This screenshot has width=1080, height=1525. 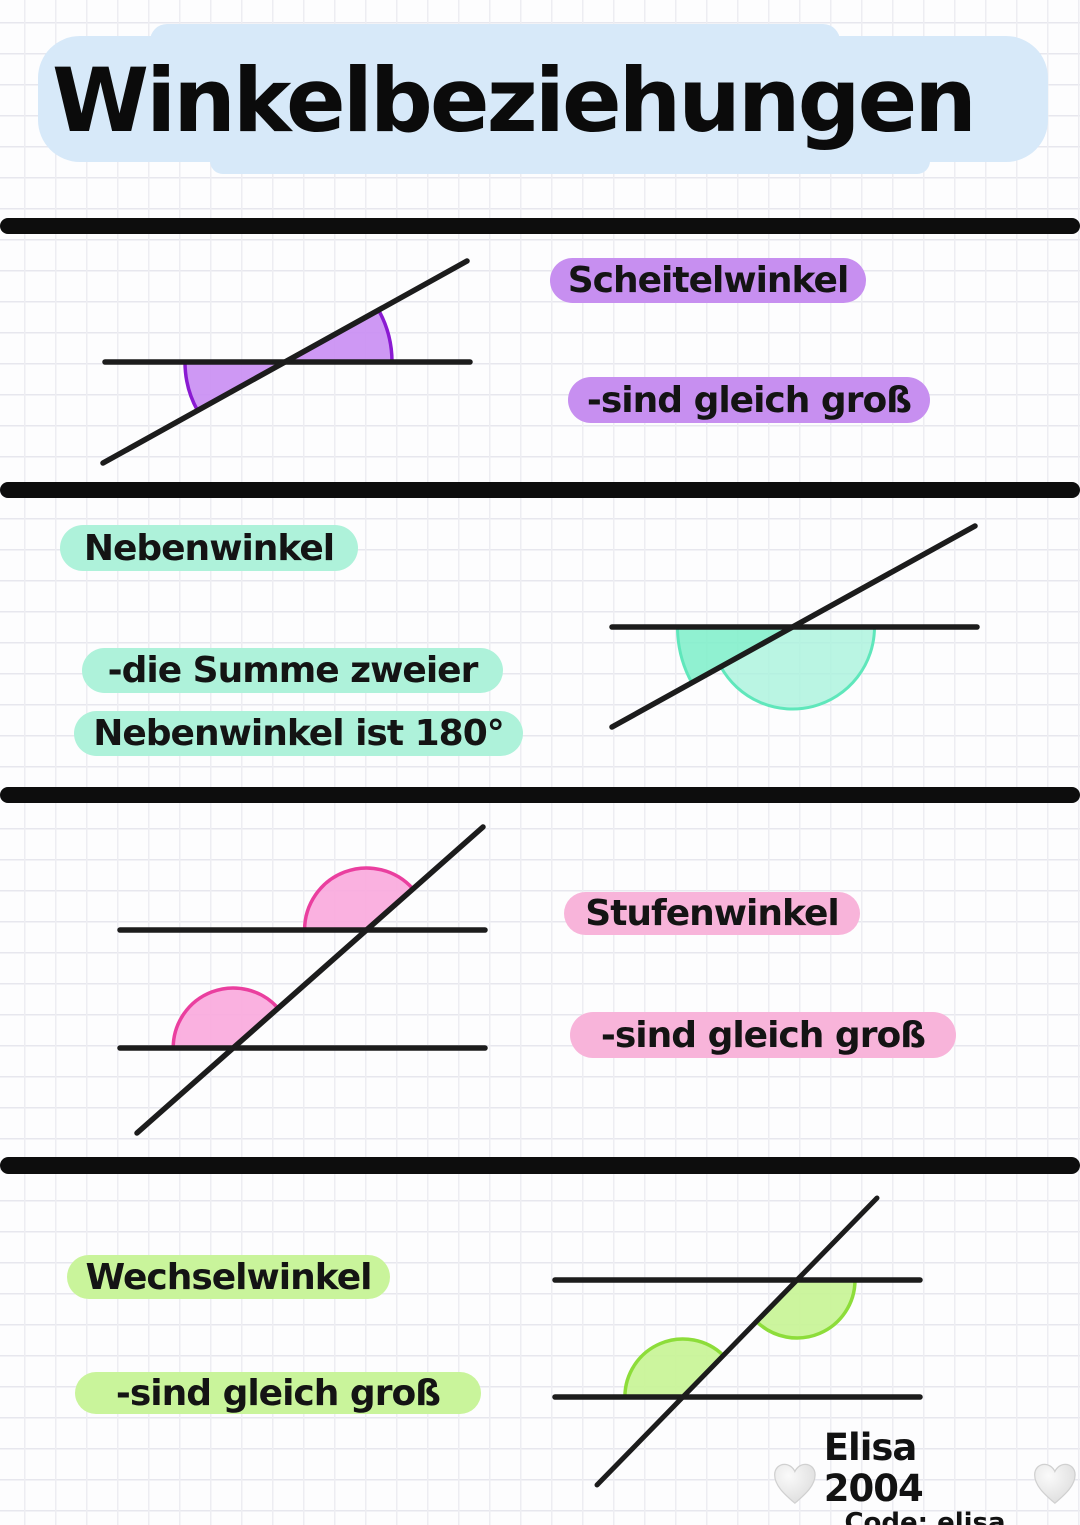 I want to click on note-wechselwinkel: -sind gleich groß, so click(x=278, y=1393).